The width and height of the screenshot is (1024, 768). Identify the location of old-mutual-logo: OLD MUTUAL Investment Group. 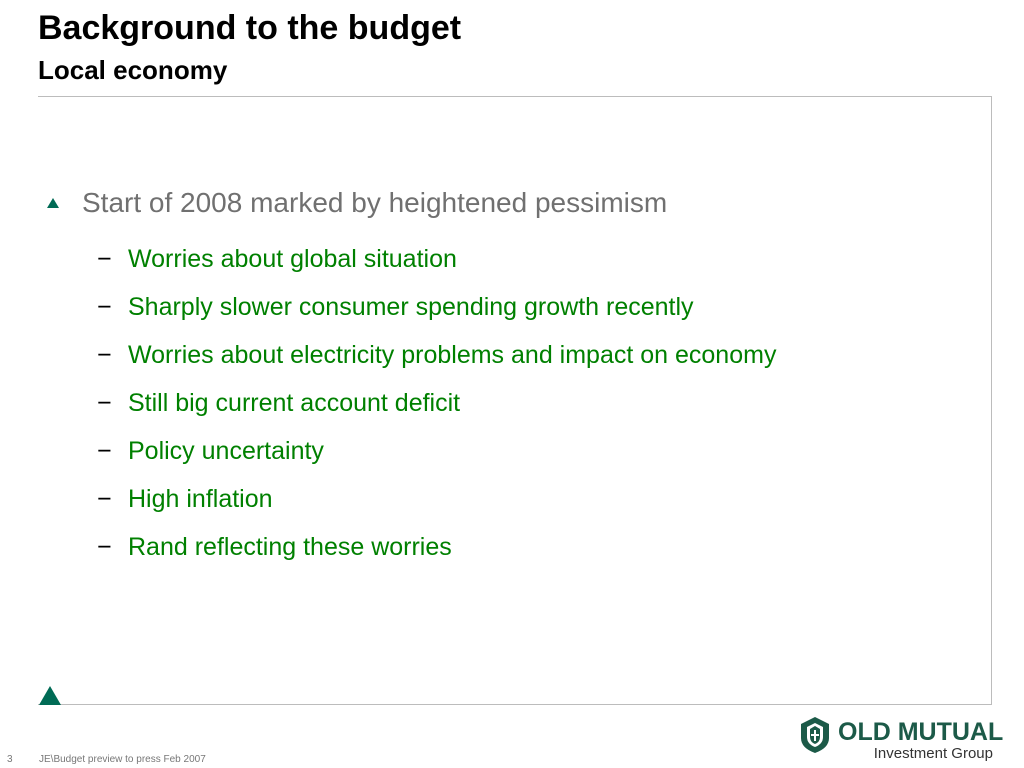
(900, 739).